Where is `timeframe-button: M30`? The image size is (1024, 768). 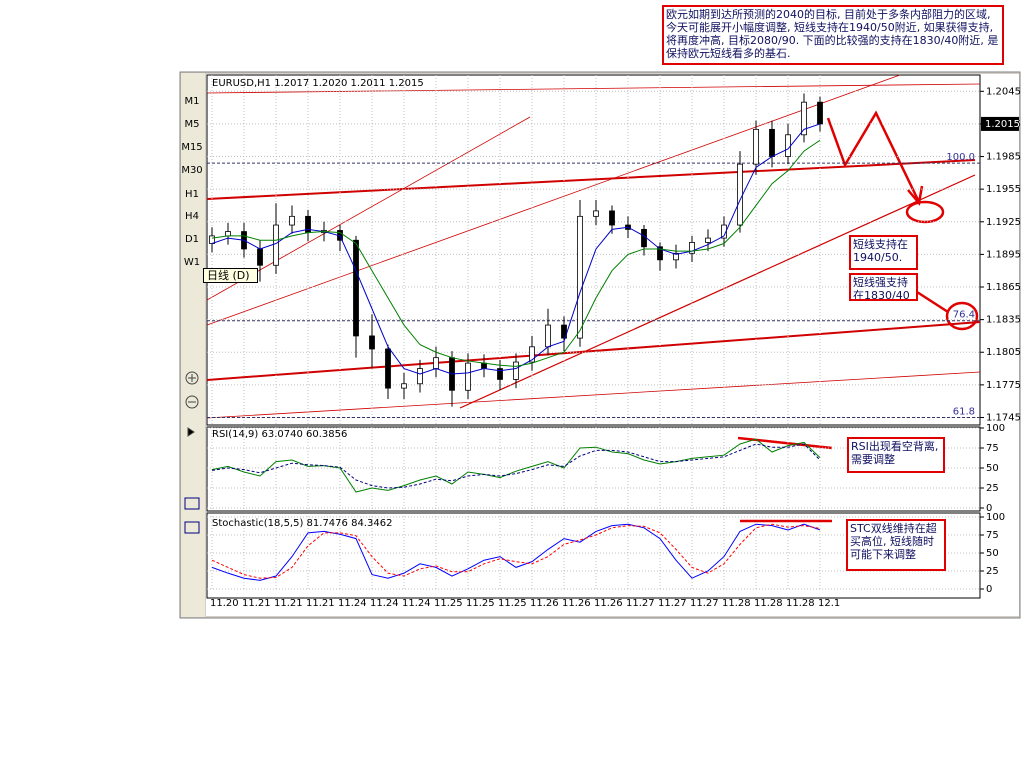 timeframe-button: M30 is located at coordinates (191, 170).